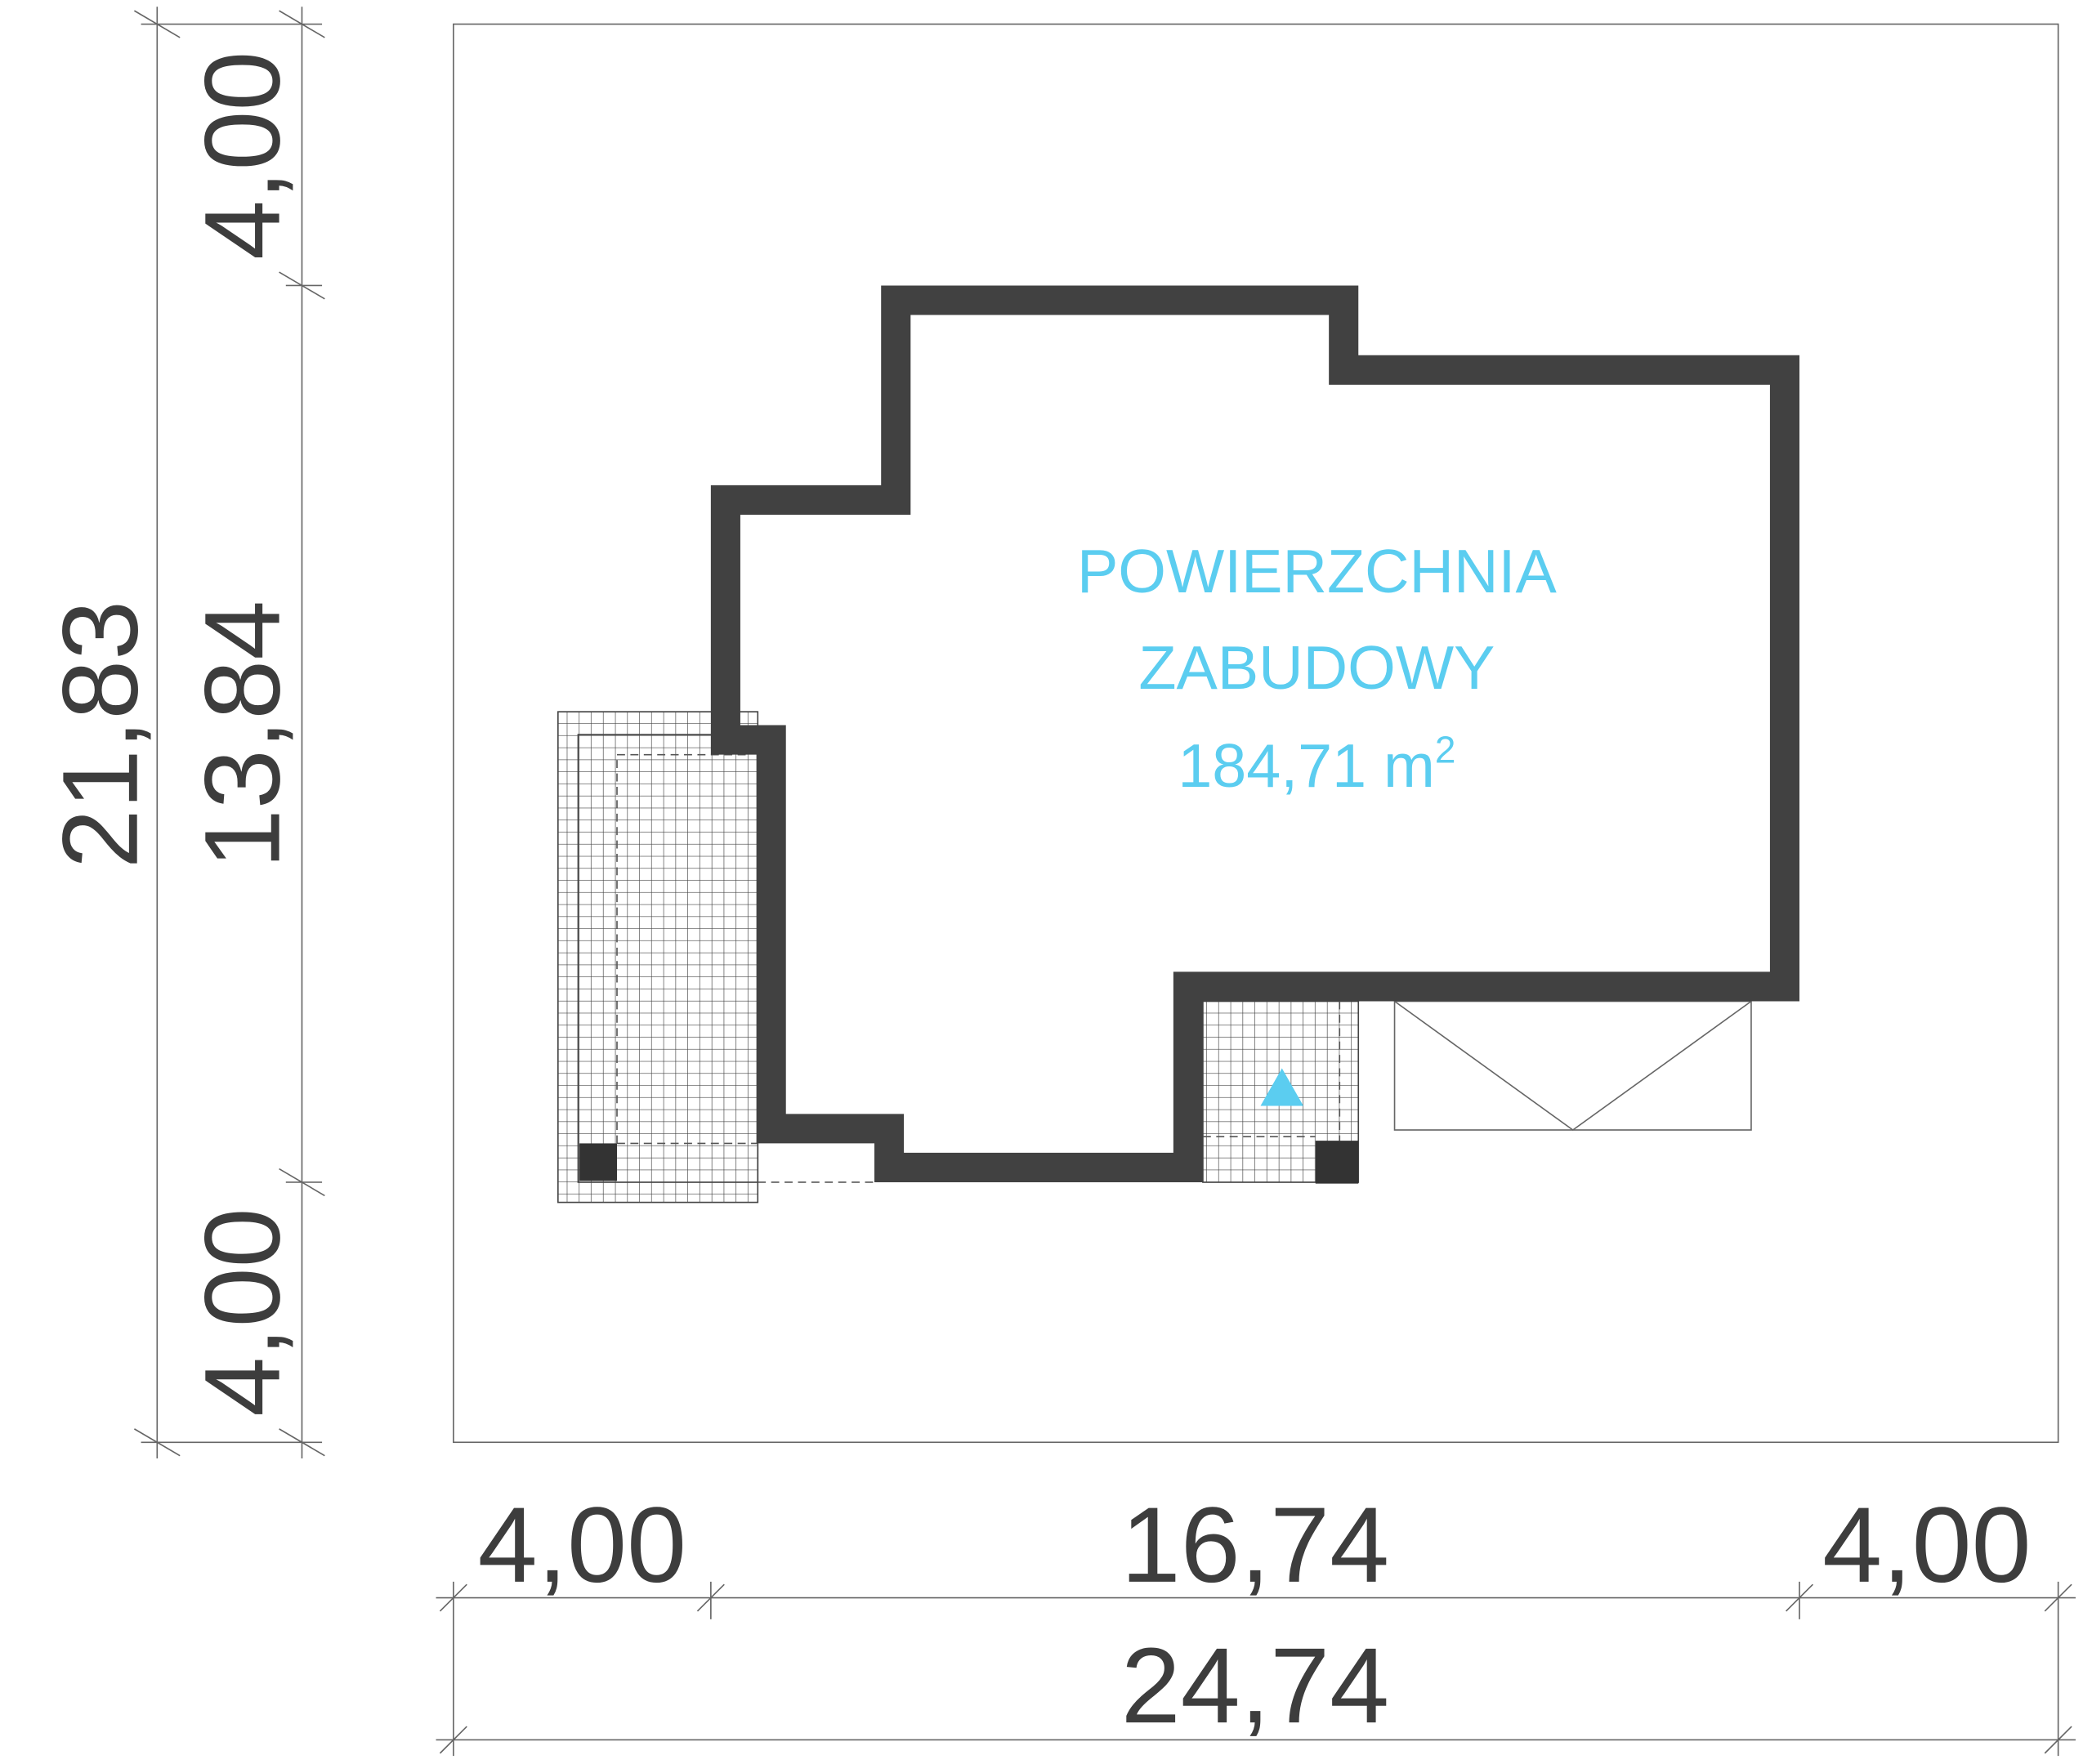 Image resolution: width=2092 pixels, height=1764 pixels. Describe the element at coordinates (1572, 1066) in the screenshot. I see `carport` at that location.